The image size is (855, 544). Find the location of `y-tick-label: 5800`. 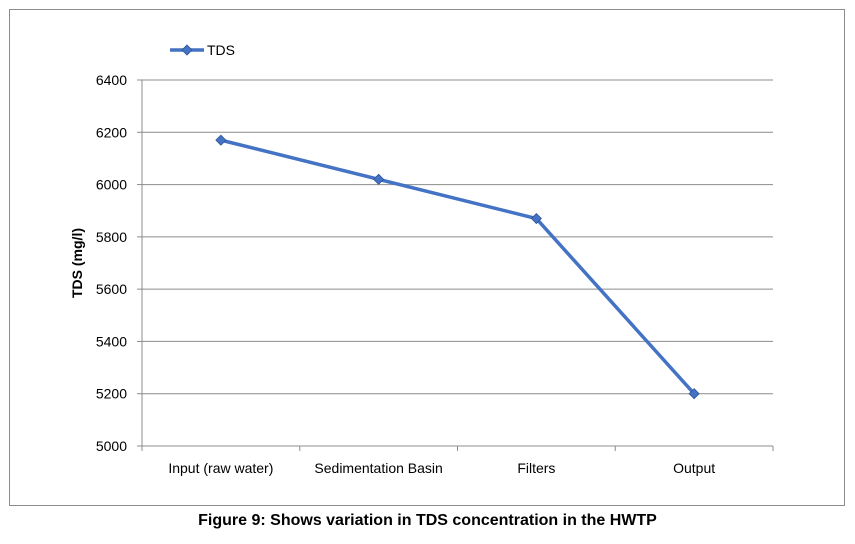

y-tick-label: 5800 is located at coordinates (111, 237).